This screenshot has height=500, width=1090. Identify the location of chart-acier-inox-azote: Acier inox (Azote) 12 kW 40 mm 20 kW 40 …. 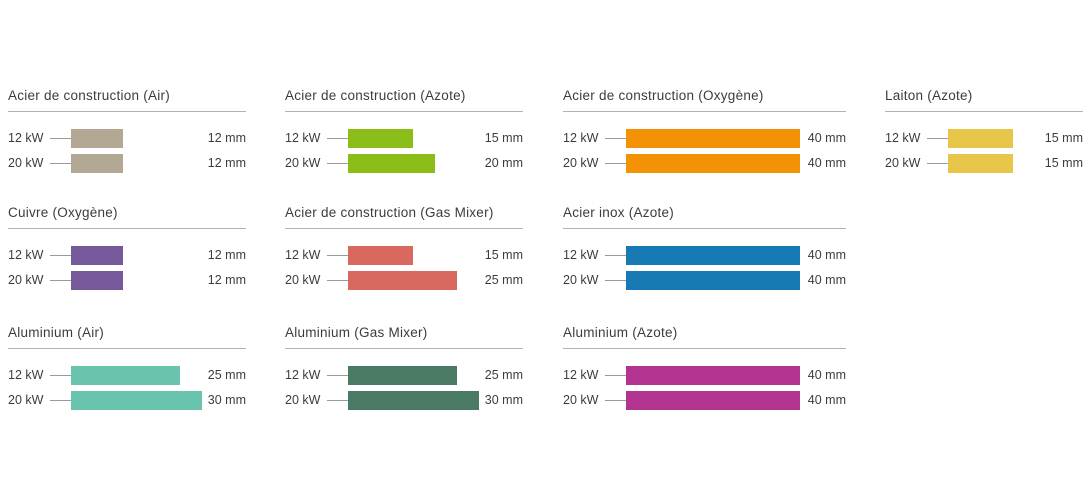
(704, 250).